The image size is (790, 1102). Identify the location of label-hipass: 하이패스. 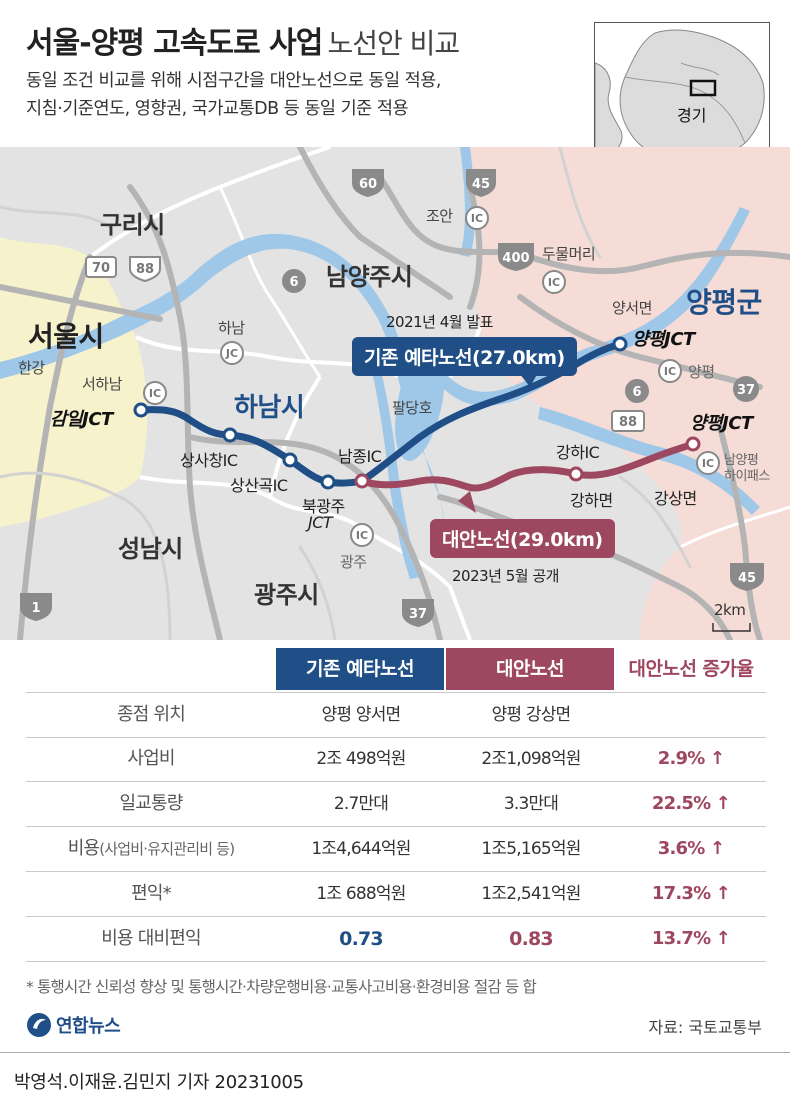
(747, 476).